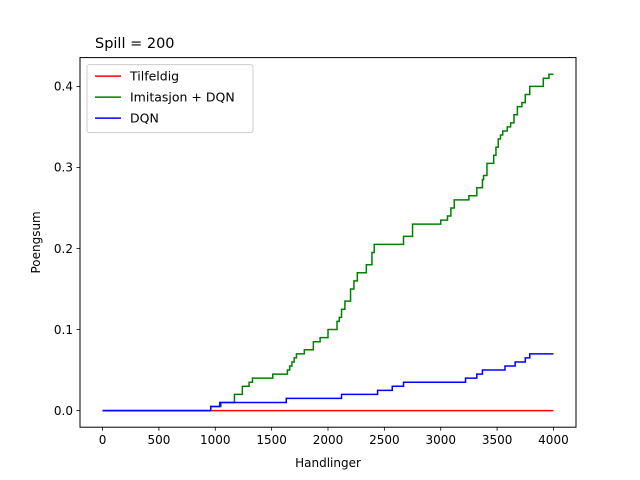 This screenshot has width=640, height=480. I want to click on y-tick-label: 0.0, so click(63, 411).